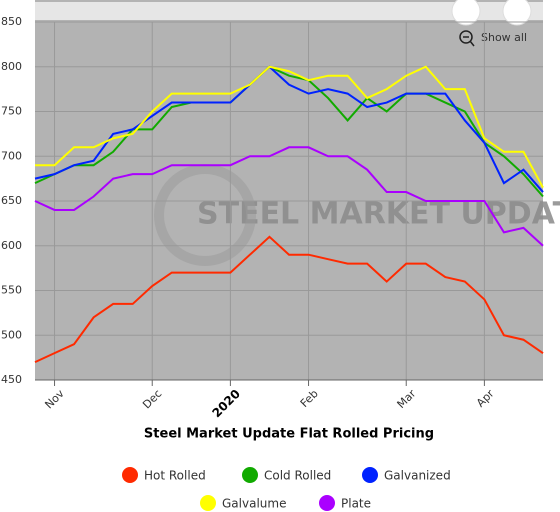 The width and height of the screenshot is (560, 512). What do you see at coordinates (289, 11) in the screenshot?
I see `scrollbar` at bounding box center [289, 11].